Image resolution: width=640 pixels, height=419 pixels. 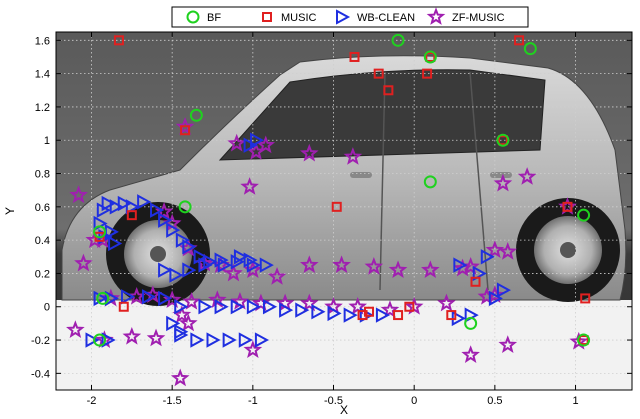 What do you see at coordinates (494, 401) in the screenshot?
I see `x-tick-label: 0.5` at bounding box center [494, 401].